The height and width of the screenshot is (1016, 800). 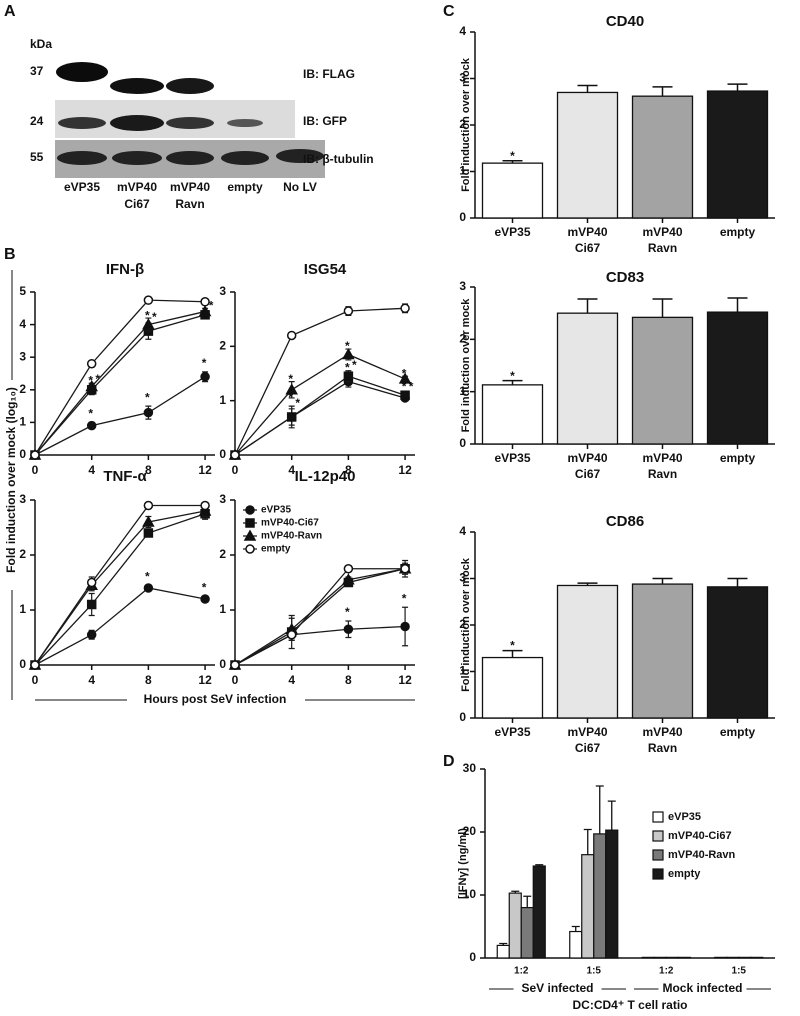 I want to click on legend-label: mVP40-Ravn, so click(x=291, y=536).